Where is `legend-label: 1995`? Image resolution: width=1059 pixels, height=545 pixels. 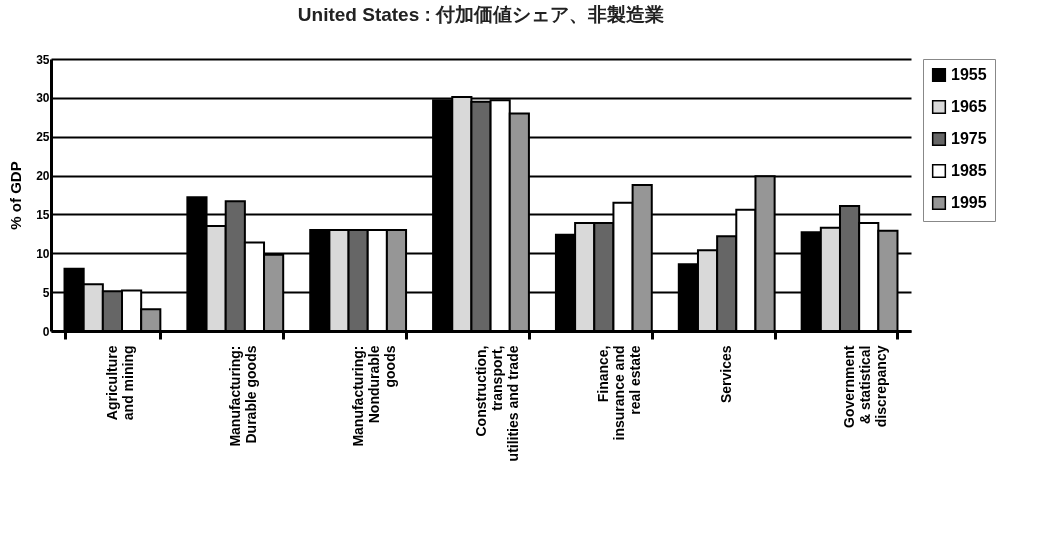 legend-label: 1995 is located at coordinates (969, 202).